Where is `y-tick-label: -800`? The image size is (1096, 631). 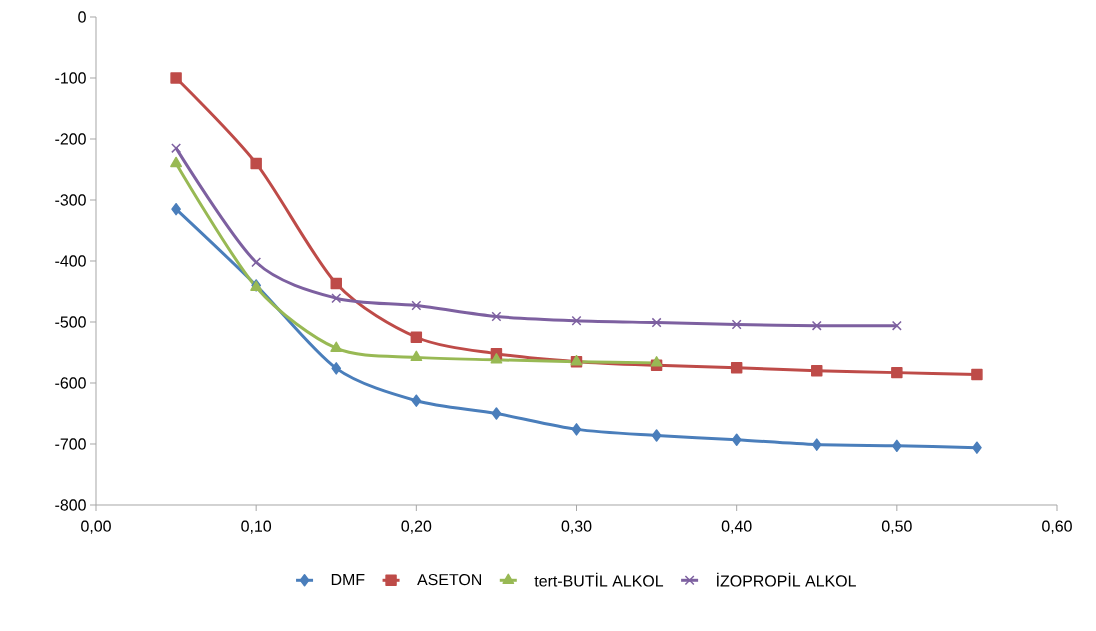 y-tick-label: -800 is located at coordinates (70, 505).